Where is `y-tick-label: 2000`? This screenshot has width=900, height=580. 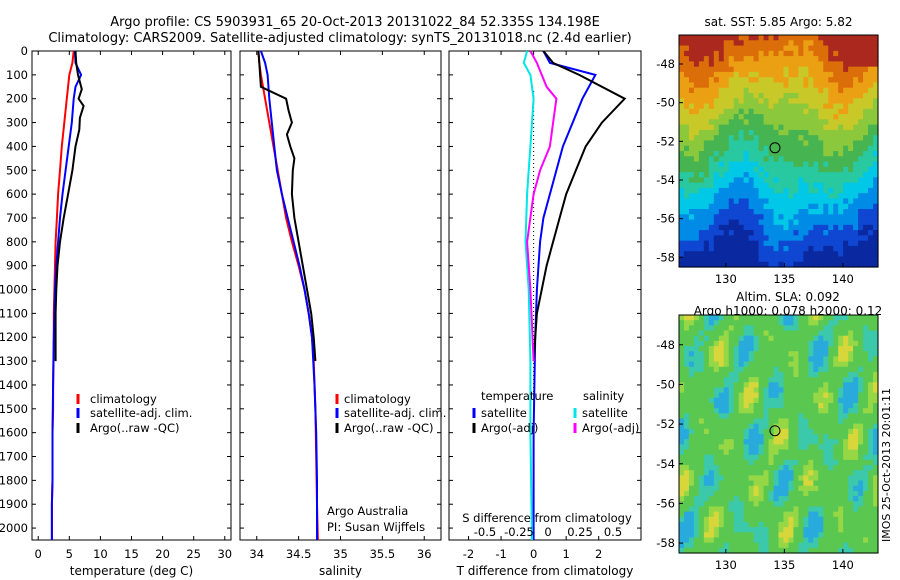
y-tick-label: 2000 is located at coordinates (14, 528).